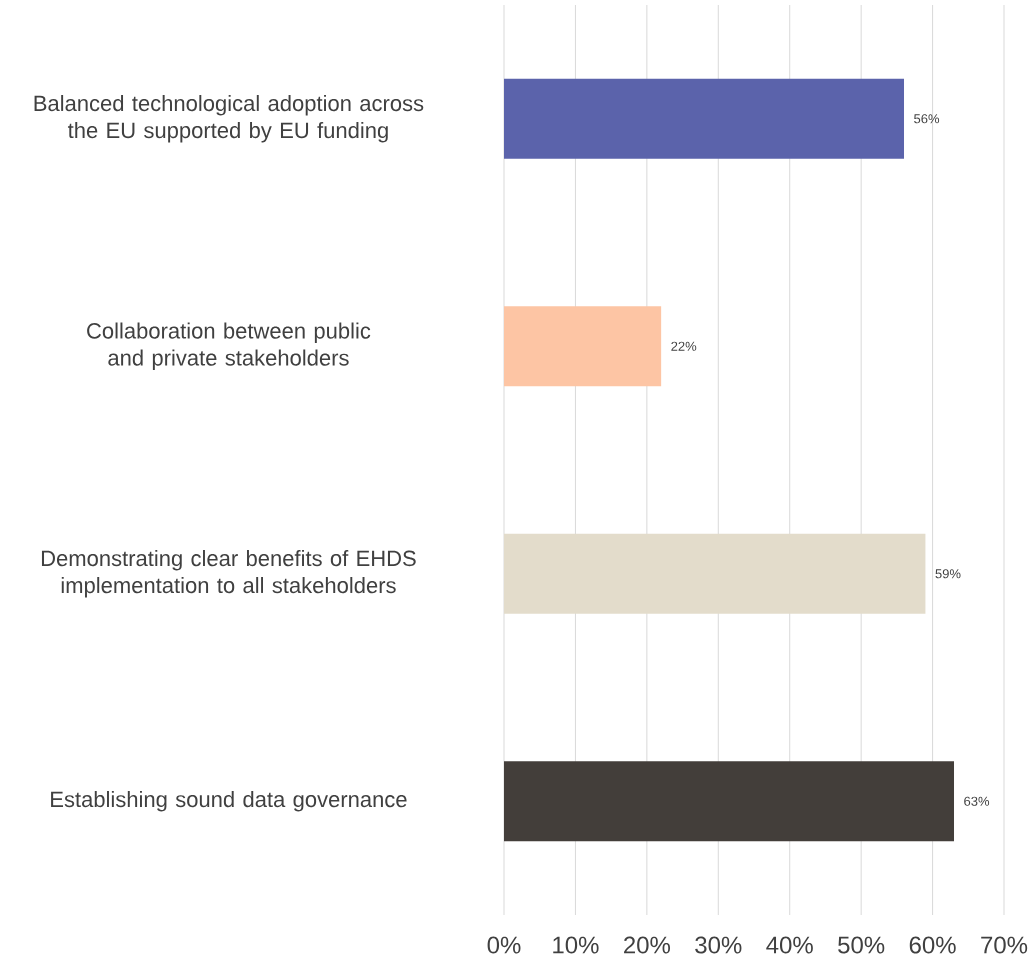  What do you see at coordinates (948, 574) in the screenshot?
I see `data-label: 59%` at bounding box center [948, 574].